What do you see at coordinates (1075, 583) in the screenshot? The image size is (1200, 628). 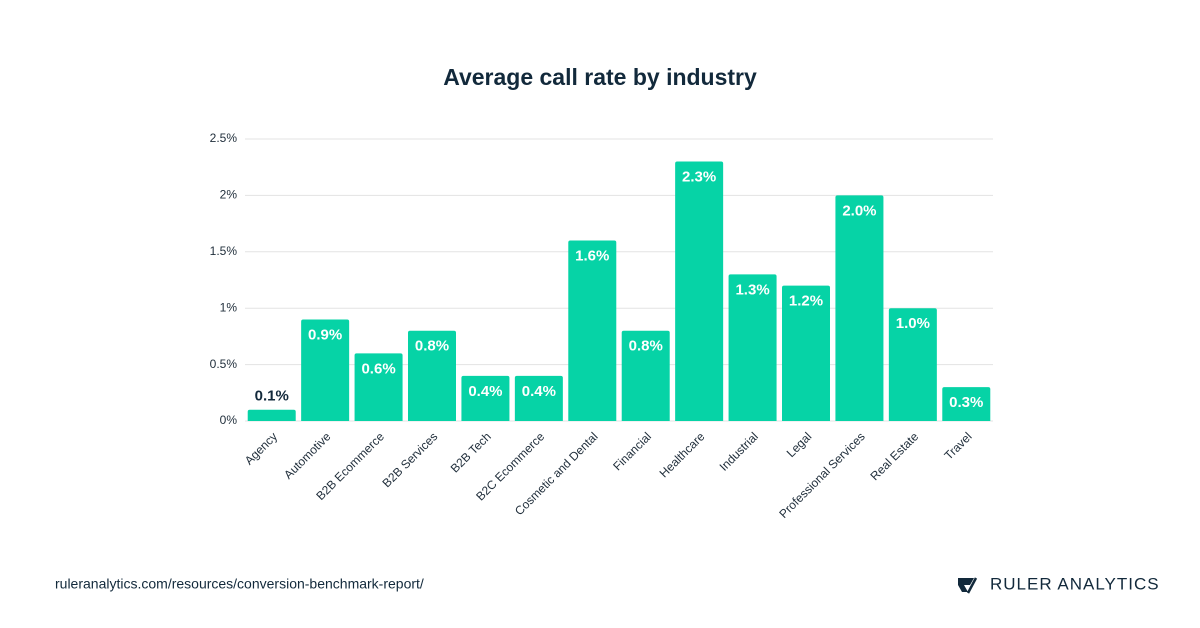 I see `brand-name: RULER ANALYTICS` at bounding box center [1075, 583].